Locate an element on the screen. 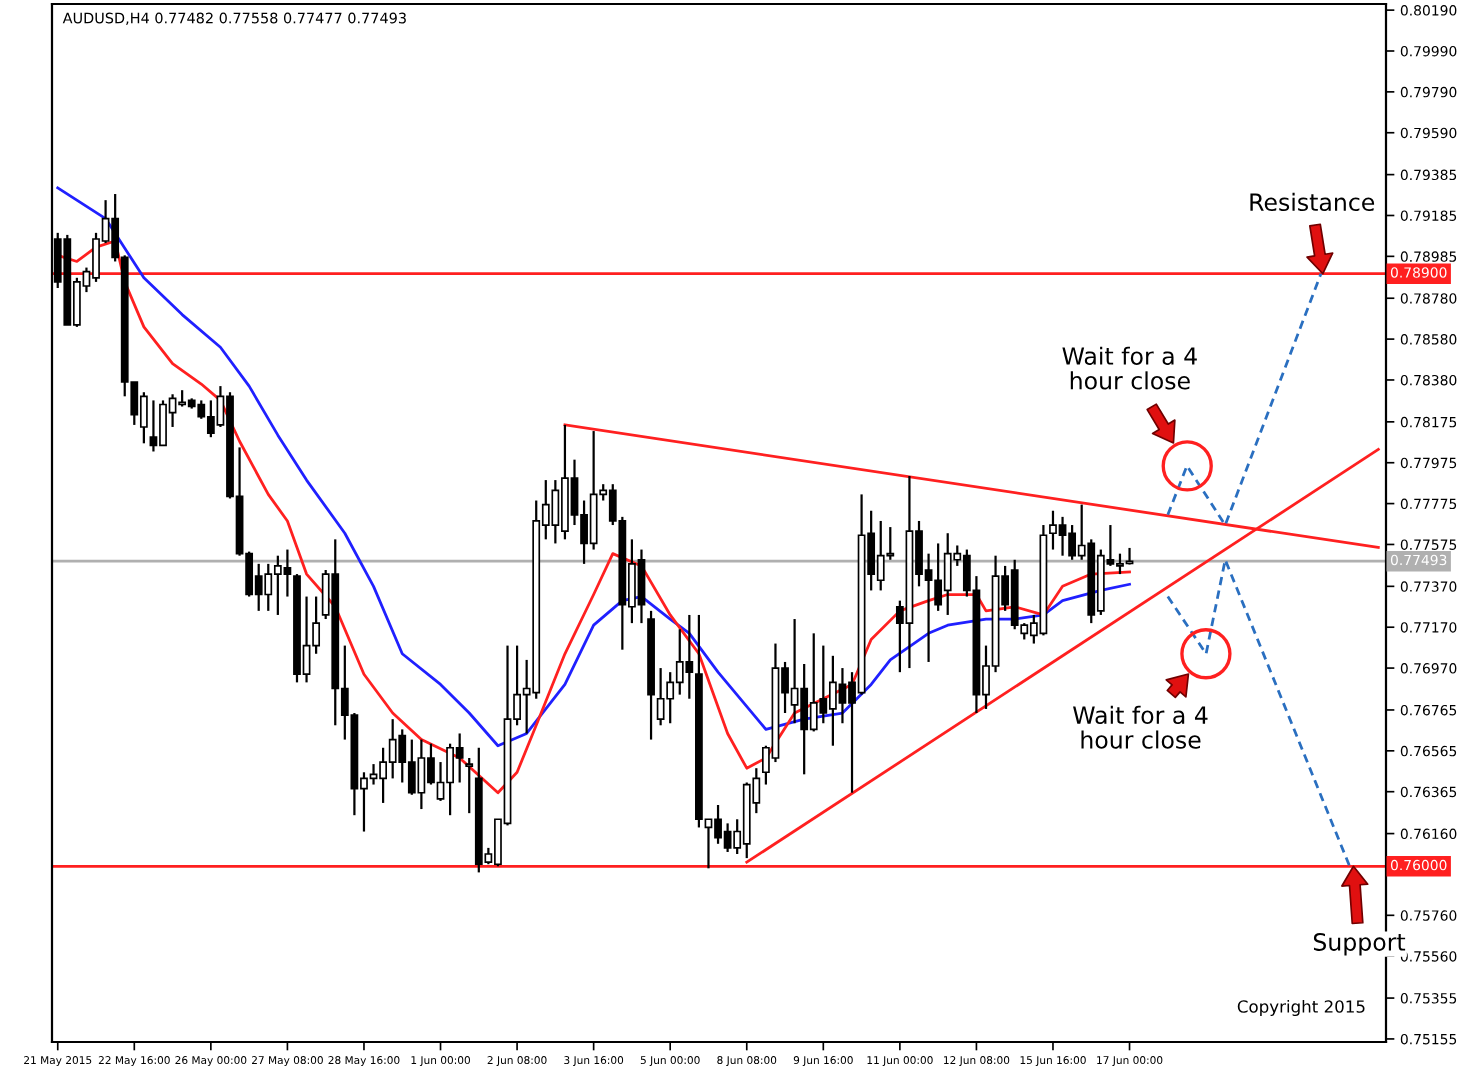 The image size is (1472, 1068). annotation: Support is located at coordinates (1359, 944).